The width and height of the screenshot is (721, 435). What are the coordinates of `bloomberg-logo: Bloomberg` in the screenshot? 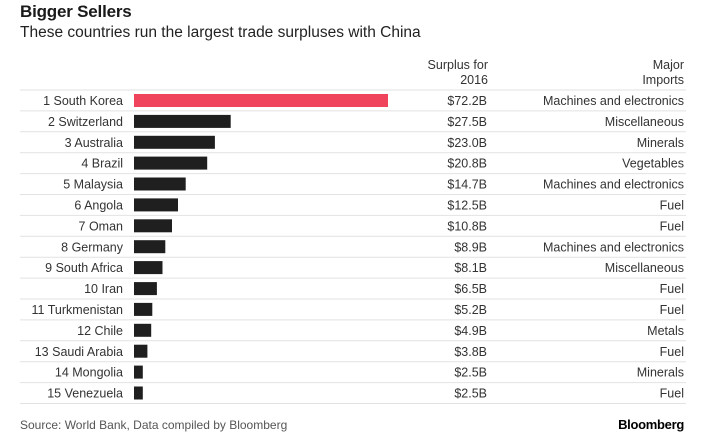 It's located at (651, 424).